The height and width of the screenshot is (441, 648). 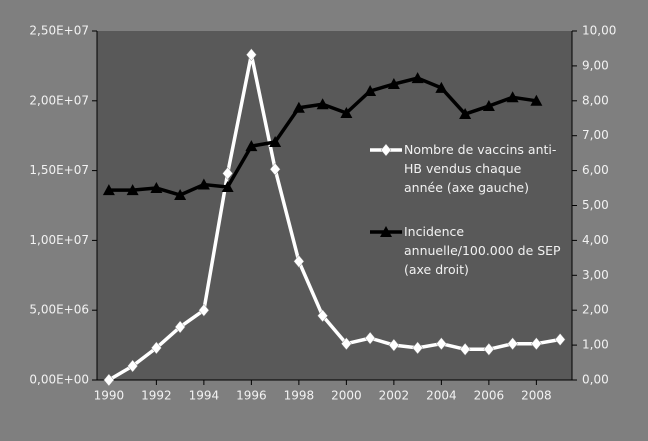 I want to click on x-tick-label: 1998, so click(x=299, y=396).